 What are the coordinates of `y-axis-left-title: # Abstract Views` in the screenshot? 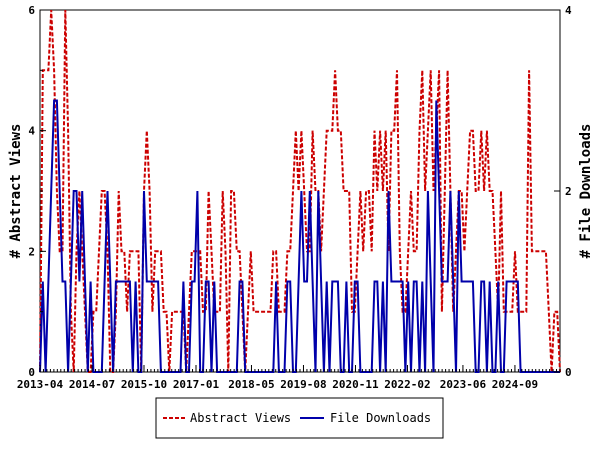 It's located at (16, 191).